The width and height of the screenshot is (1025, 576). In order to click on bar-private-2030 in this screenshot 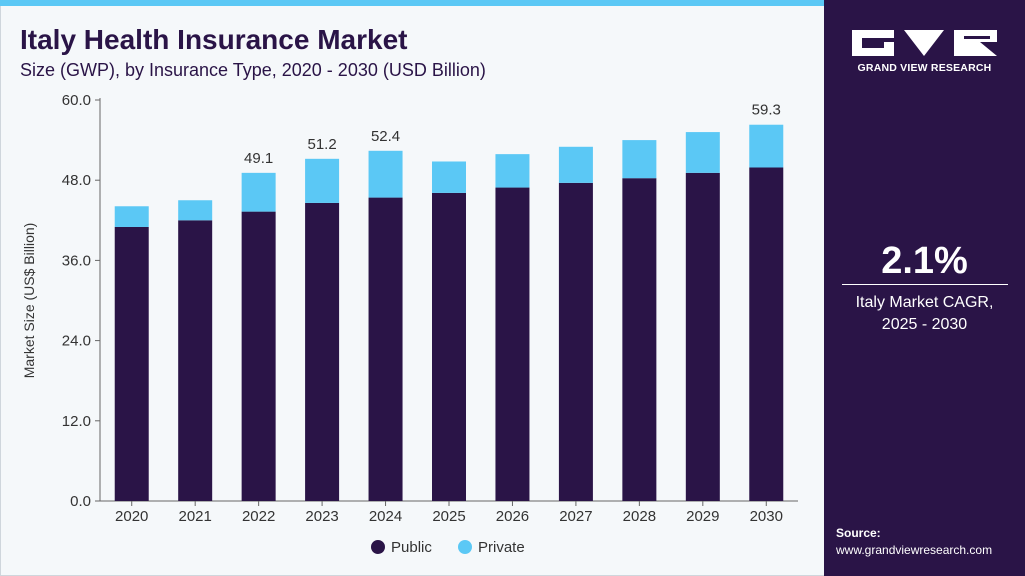, I will do `click(766, 146)`.